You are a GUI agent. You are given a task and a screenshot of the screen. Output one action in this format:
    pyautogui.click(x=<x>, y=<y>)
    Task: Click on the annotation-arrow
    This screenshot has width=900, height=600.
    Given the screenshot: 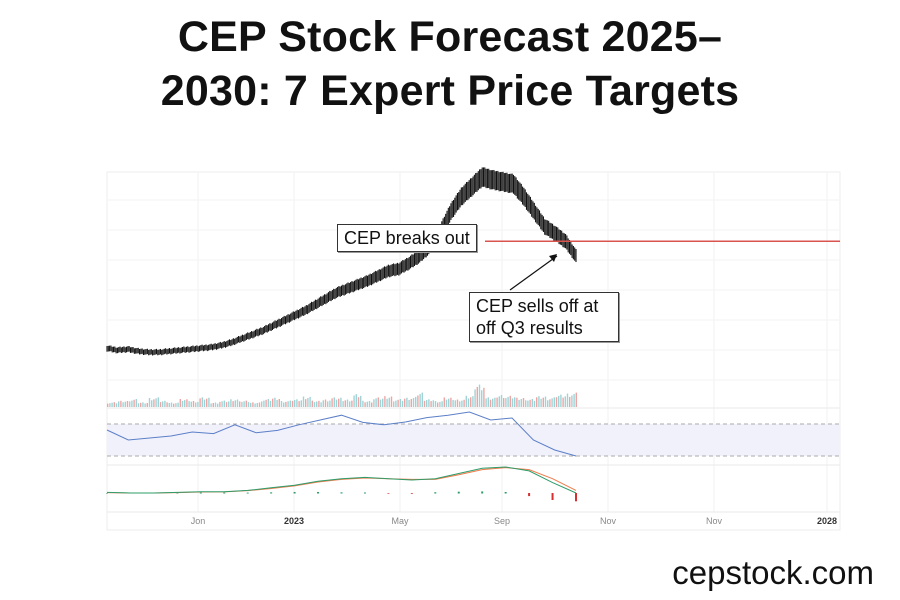 What is the action you would take?
    pyautogui.click(x=533, y=273)
    